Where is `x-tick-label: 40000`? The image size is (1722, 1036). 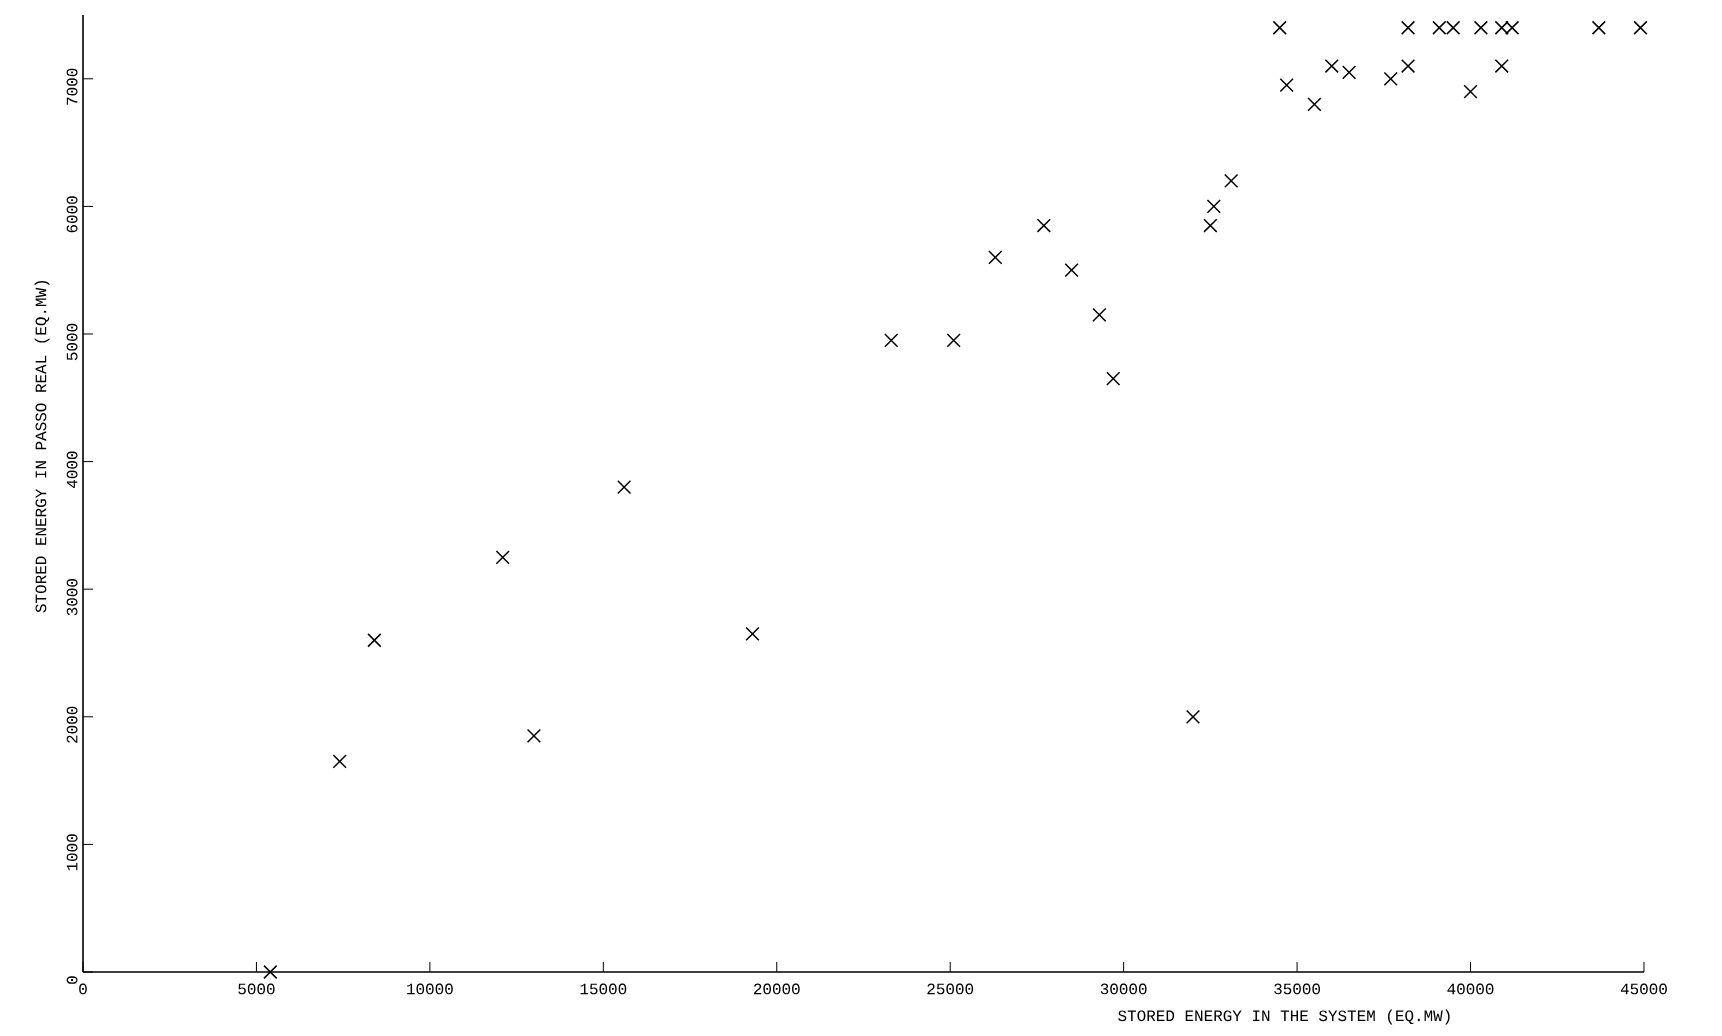
x-tick-label: 40000 is located at coordinates (1470, 989).